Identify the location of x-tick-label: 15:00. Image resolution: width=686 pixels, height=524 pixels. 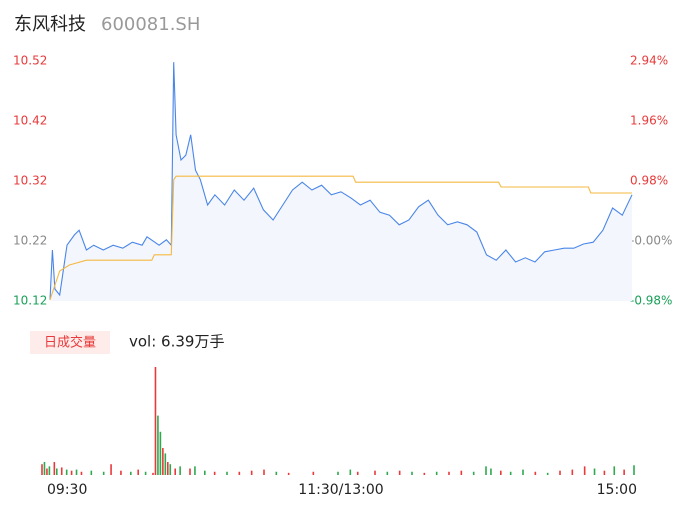
(617, 490).